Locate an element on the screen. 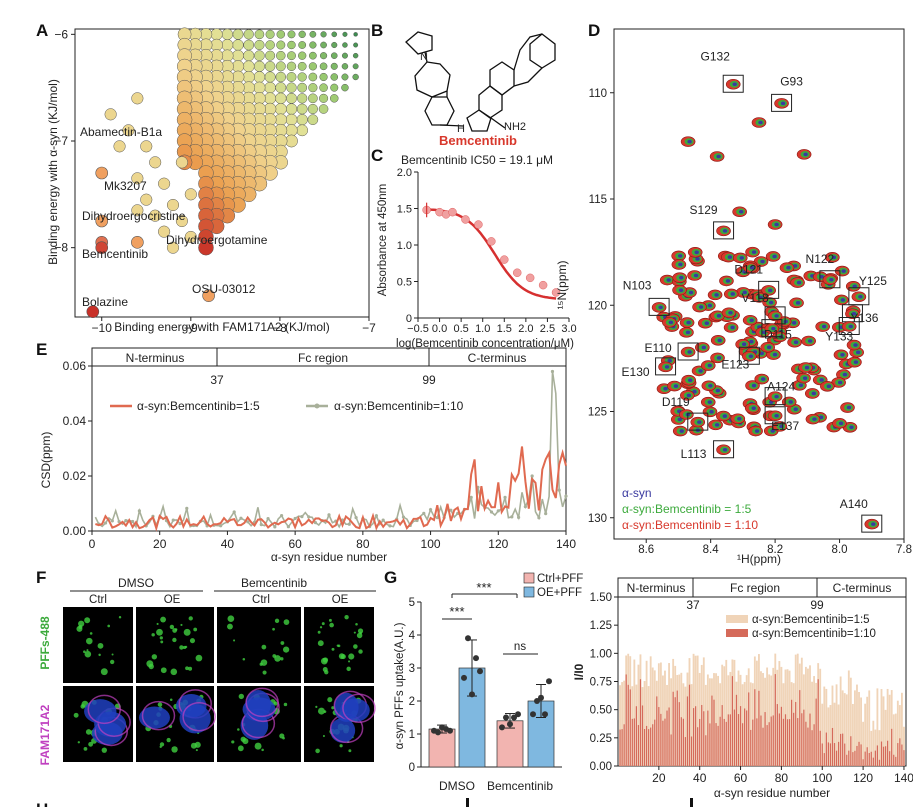 The image size is (913, 807). y-tick-label-g: 4 is located at coordinates (412, 636).